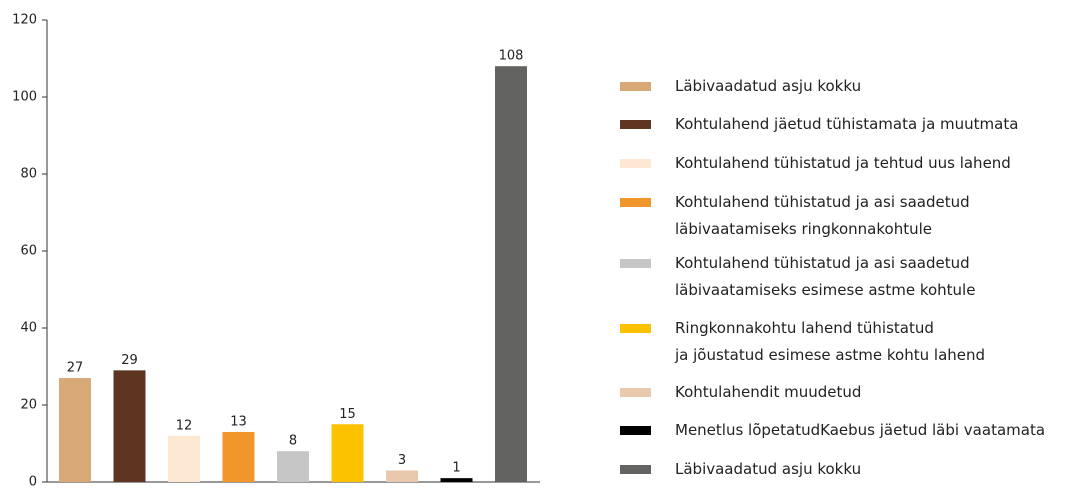  Describe the element at coordinates (33, 482) in the screenshot. I see `y-tick-label: 0` at that location.